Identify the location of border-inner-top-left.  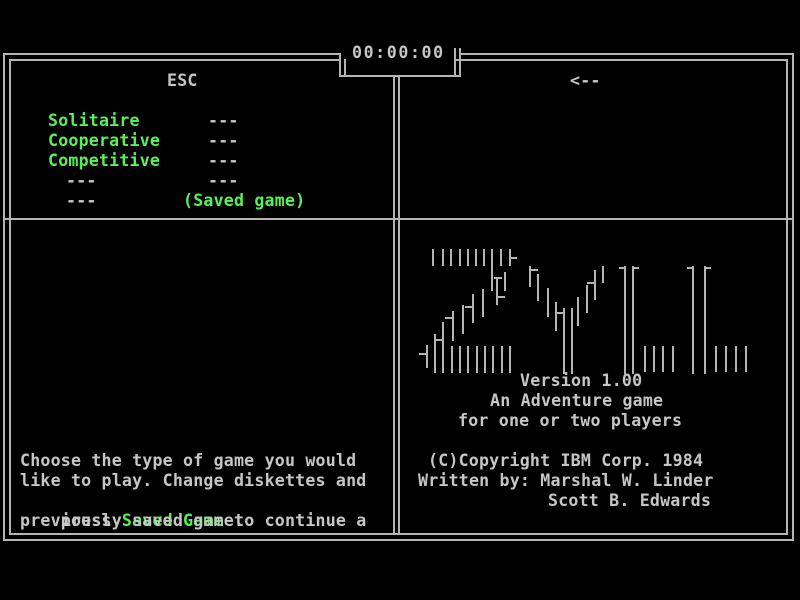
(175, 60).